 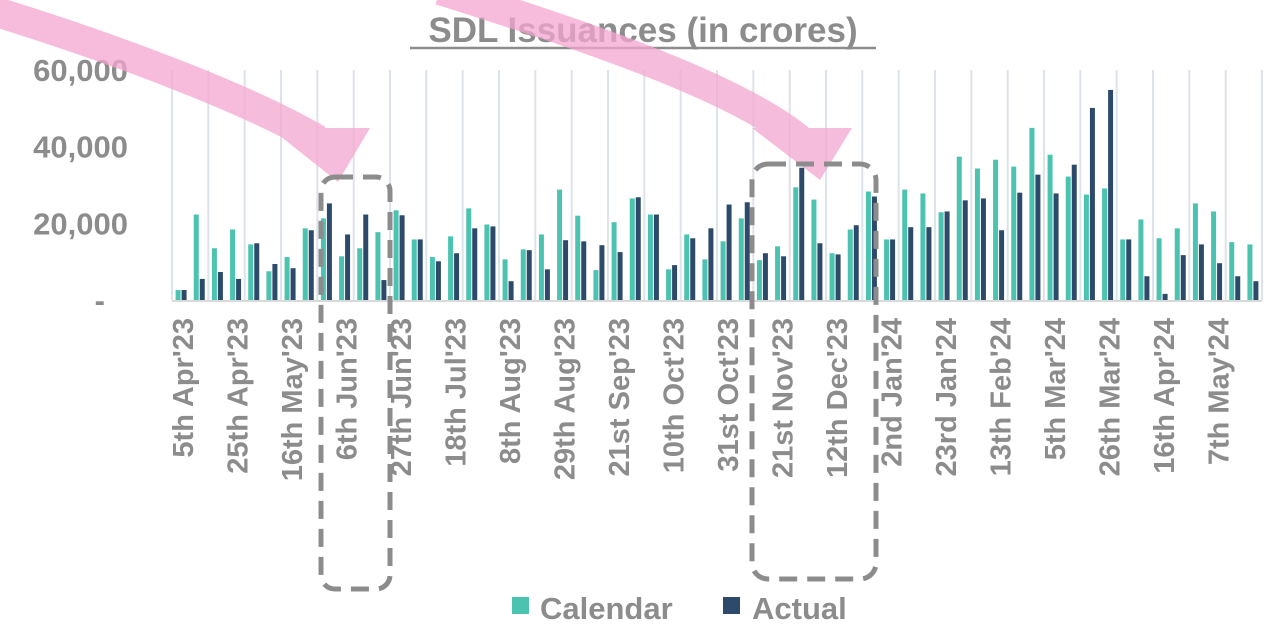 What do you see at coordinates (838, 398) in the screenshot?
I see `x-tick-label: 12th Dec'23` at bounding box center [838, 398].